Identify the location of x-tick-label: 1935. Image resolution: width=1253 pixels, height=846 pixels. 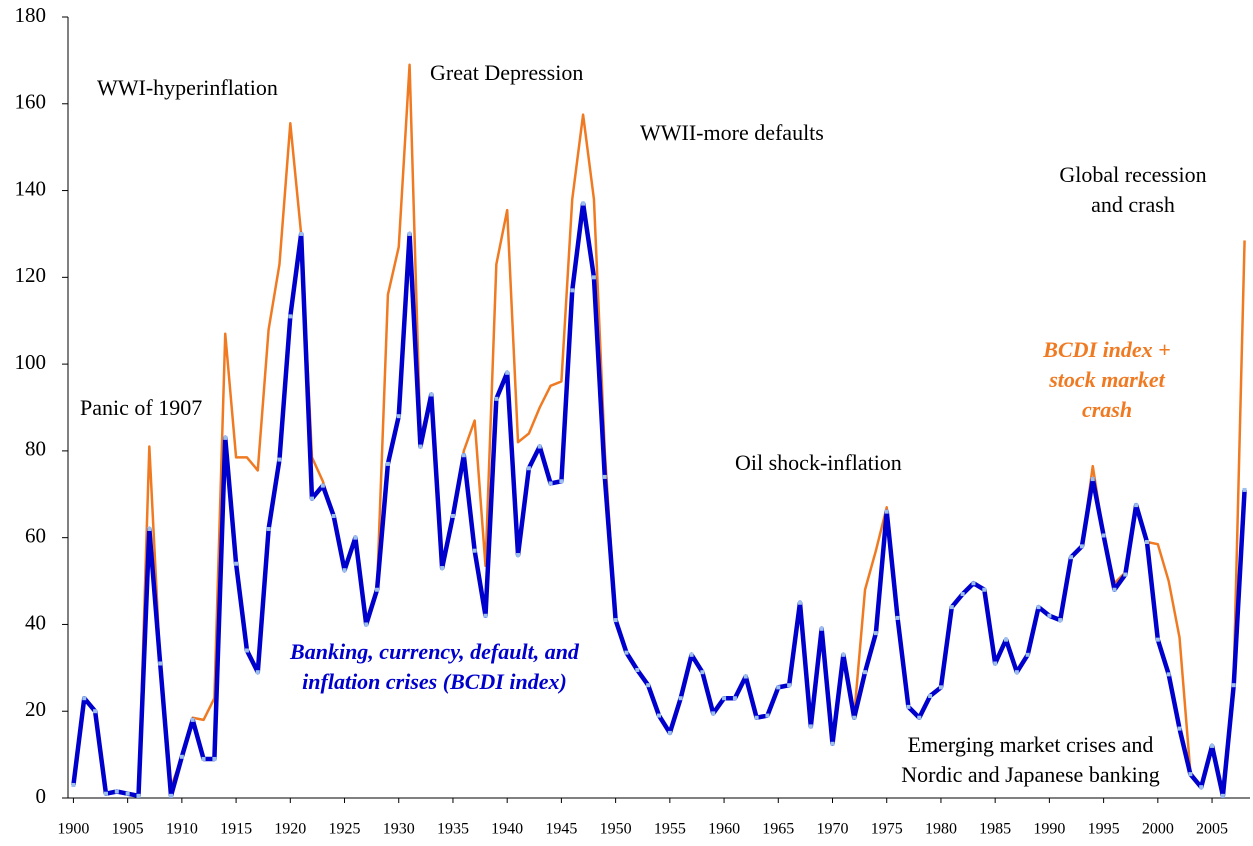
(453, 829).